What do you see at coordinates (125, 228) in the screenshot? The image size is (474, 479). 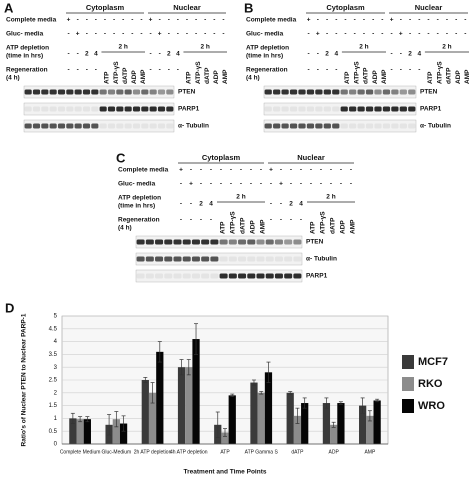 I see `row-label: (4 h)` at bounding box center [125, 228].